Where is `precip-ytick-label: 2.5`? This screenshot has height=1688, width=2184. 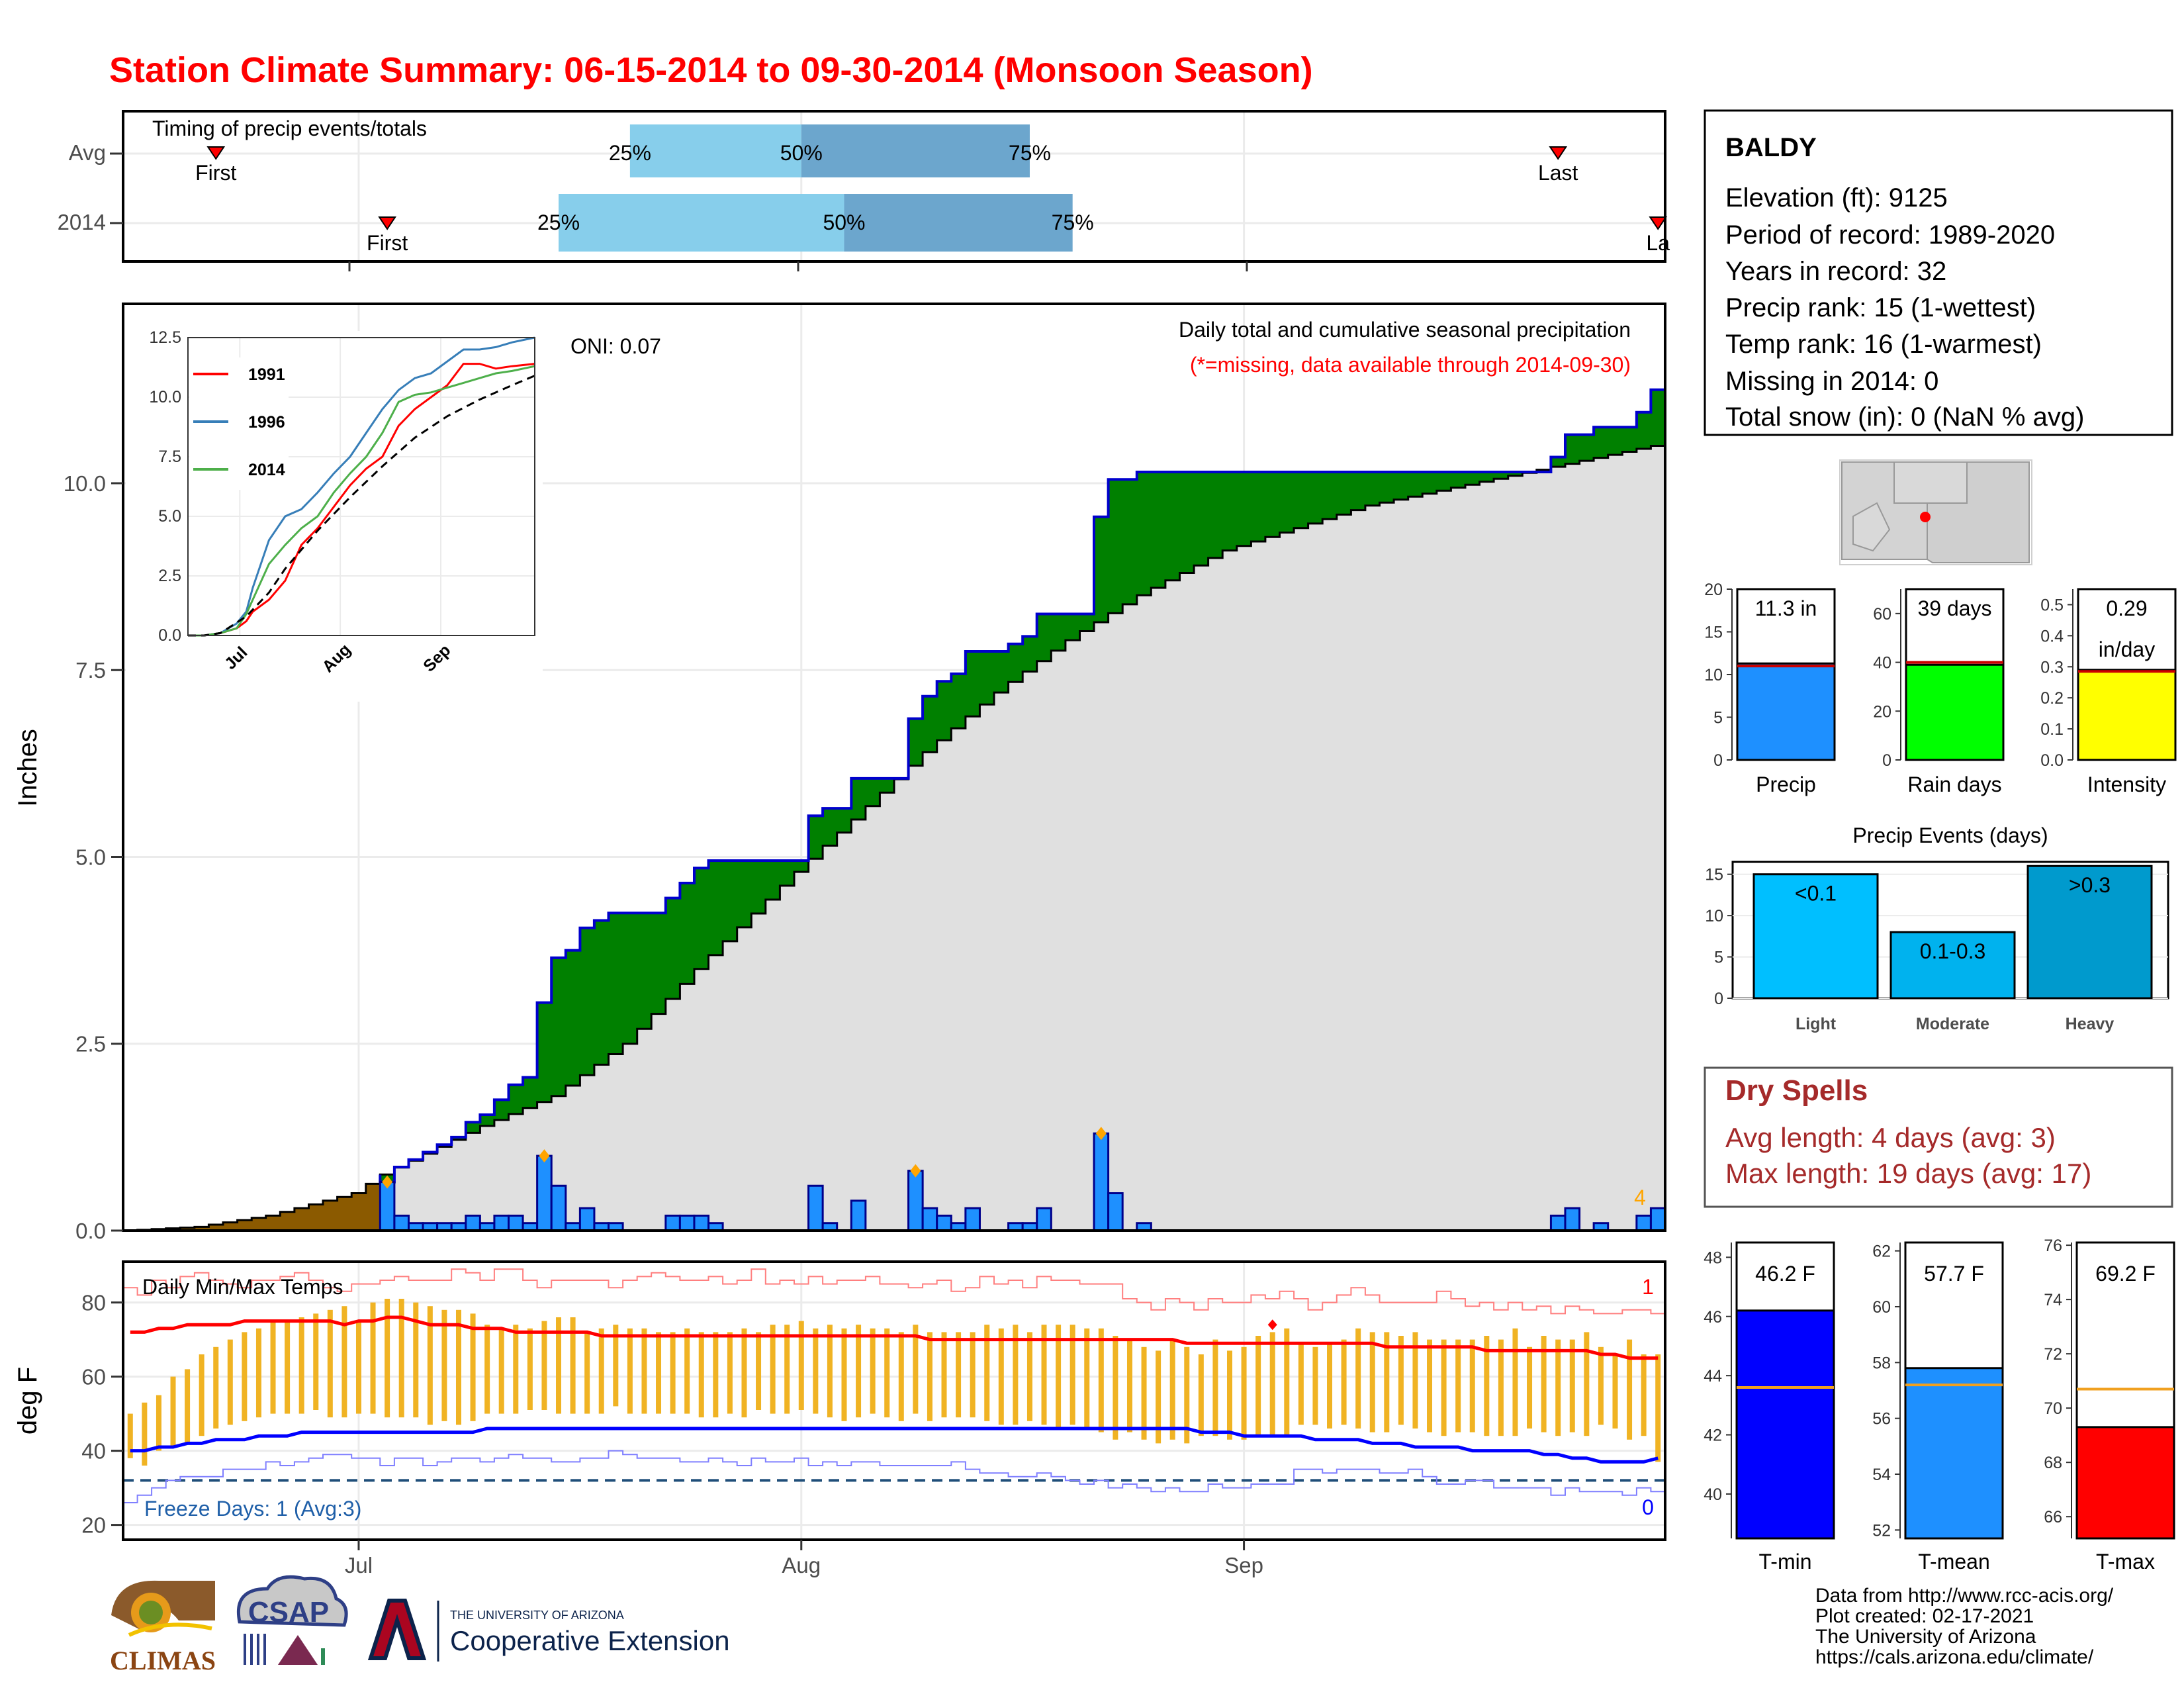 precip-ytick-label: 2.5 is located at coordinates (90, 1044).